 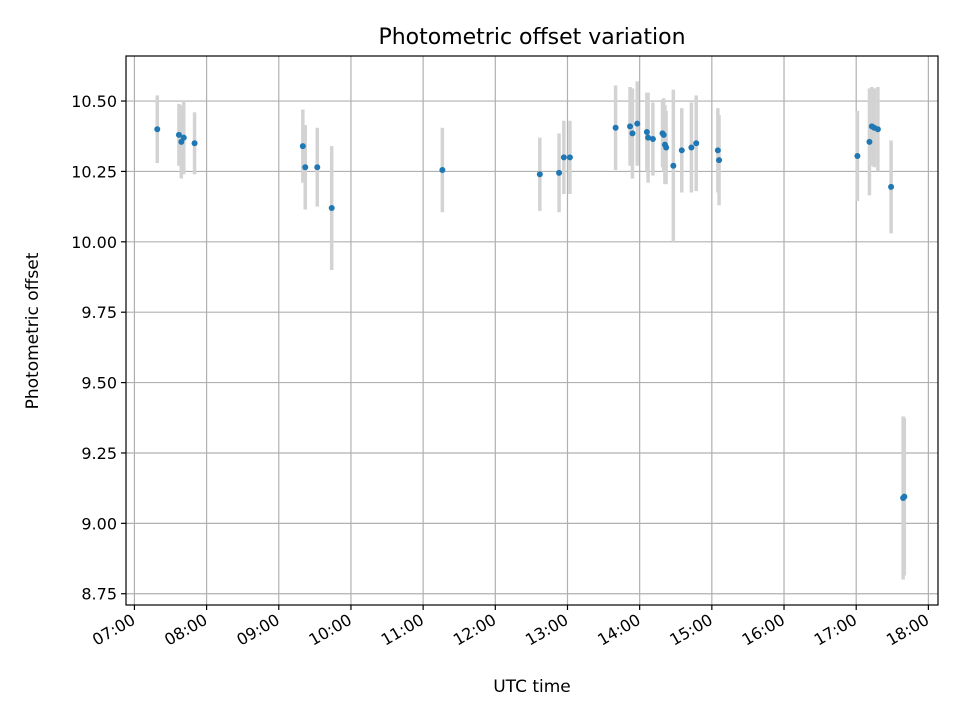 What do you see at coordinates (99, 453) in the screenshot?
I see `y-tick-label: 9.25` at bounding box center [99, 453].